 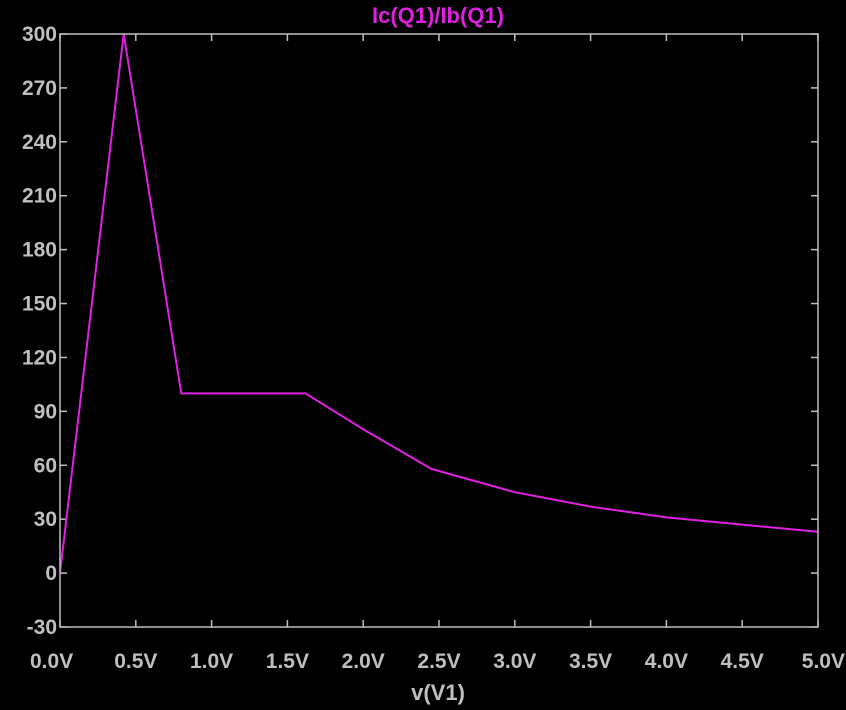 What do you see at coordinates (438, 692) in the screenshot?
I see `x-axis-title: v(V1)` at bounding box center [438, 692].